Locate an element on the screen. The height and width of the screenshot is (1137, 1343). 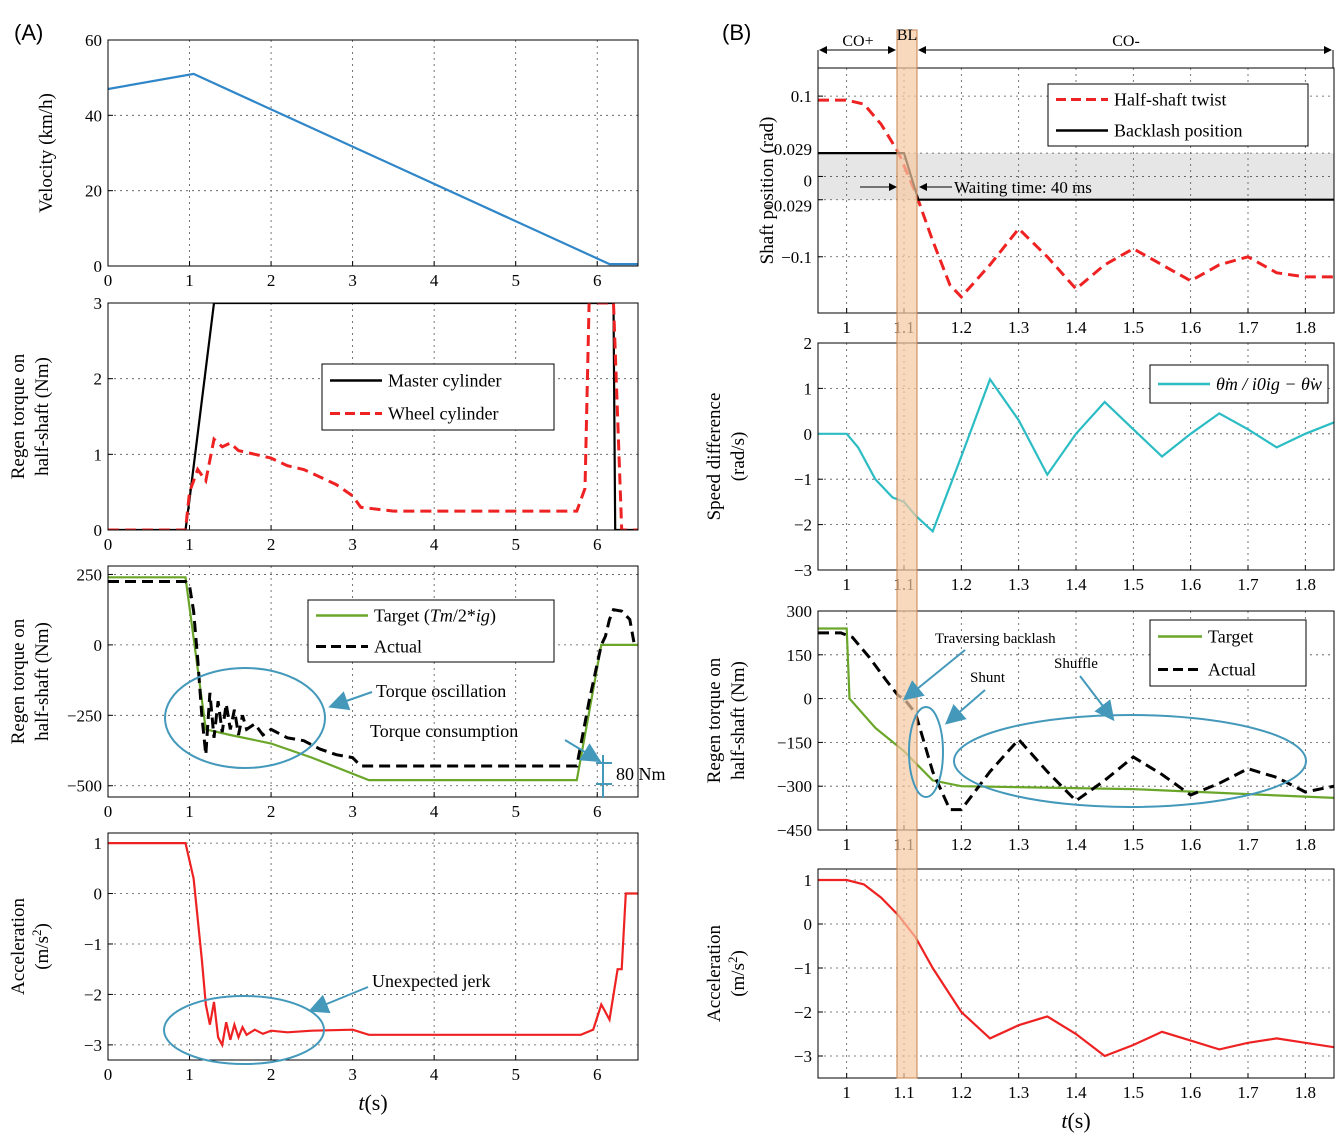
consumption-arrow is located at coordinates (583, 751).